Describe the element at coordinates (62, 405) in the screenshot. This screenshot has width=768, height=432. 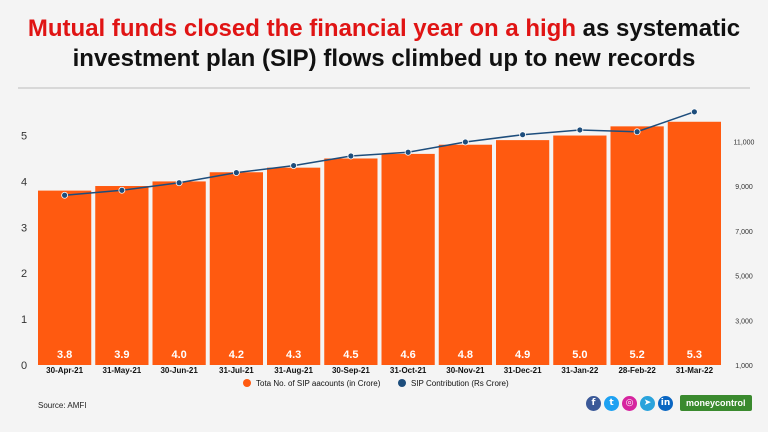
I see `source-note: Source: AMFI` at that location.